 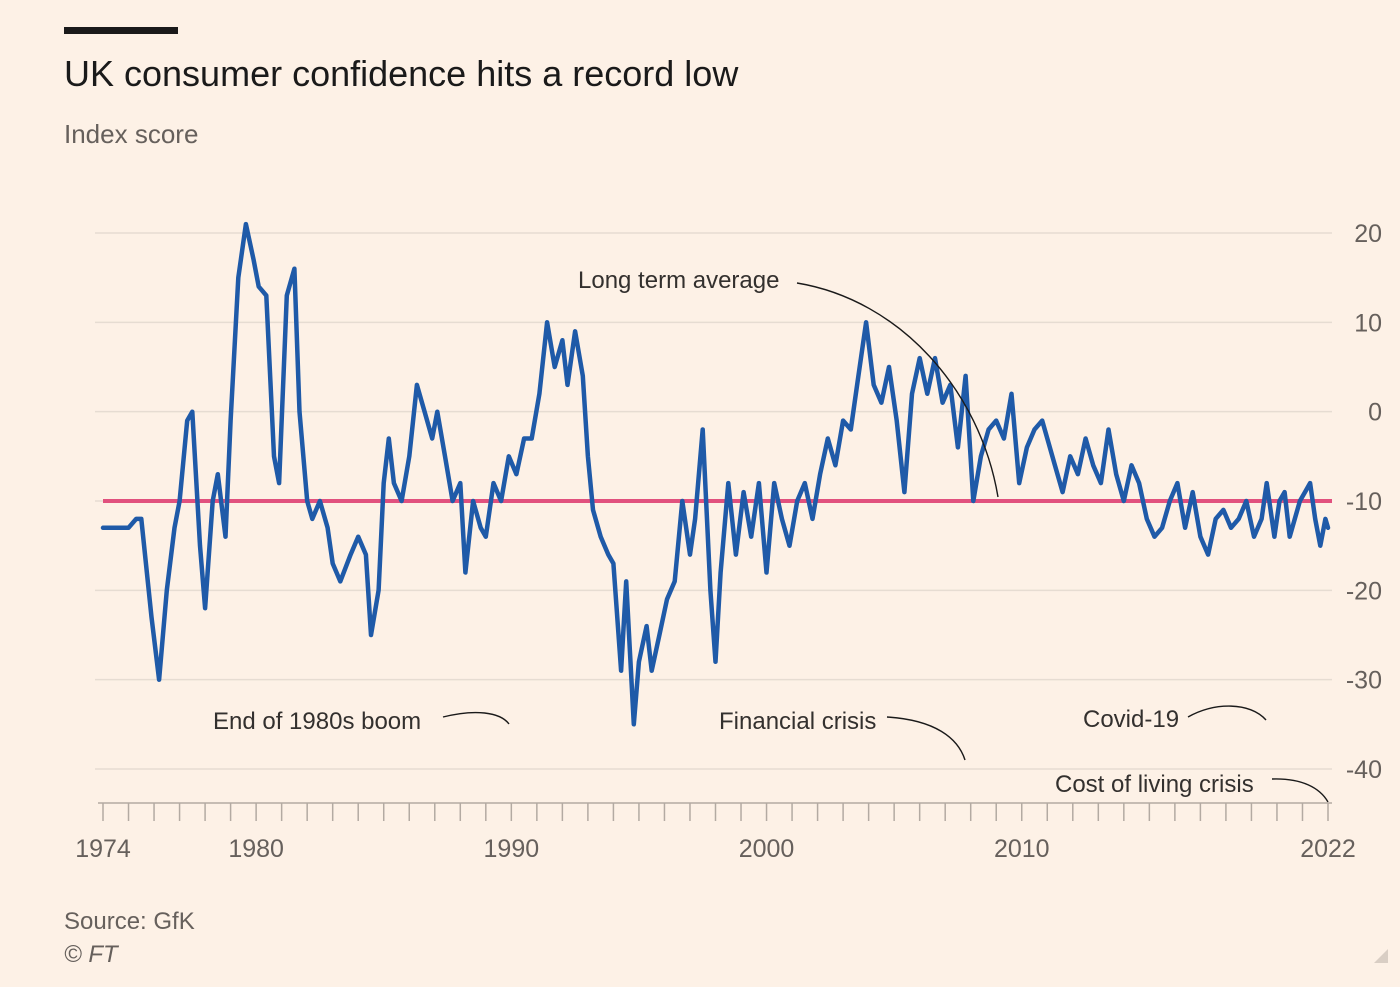 What do you see at coordinates (91, 954) in the screenshot?
I see `credit-note: © FT` at bounding box center [91, 954].